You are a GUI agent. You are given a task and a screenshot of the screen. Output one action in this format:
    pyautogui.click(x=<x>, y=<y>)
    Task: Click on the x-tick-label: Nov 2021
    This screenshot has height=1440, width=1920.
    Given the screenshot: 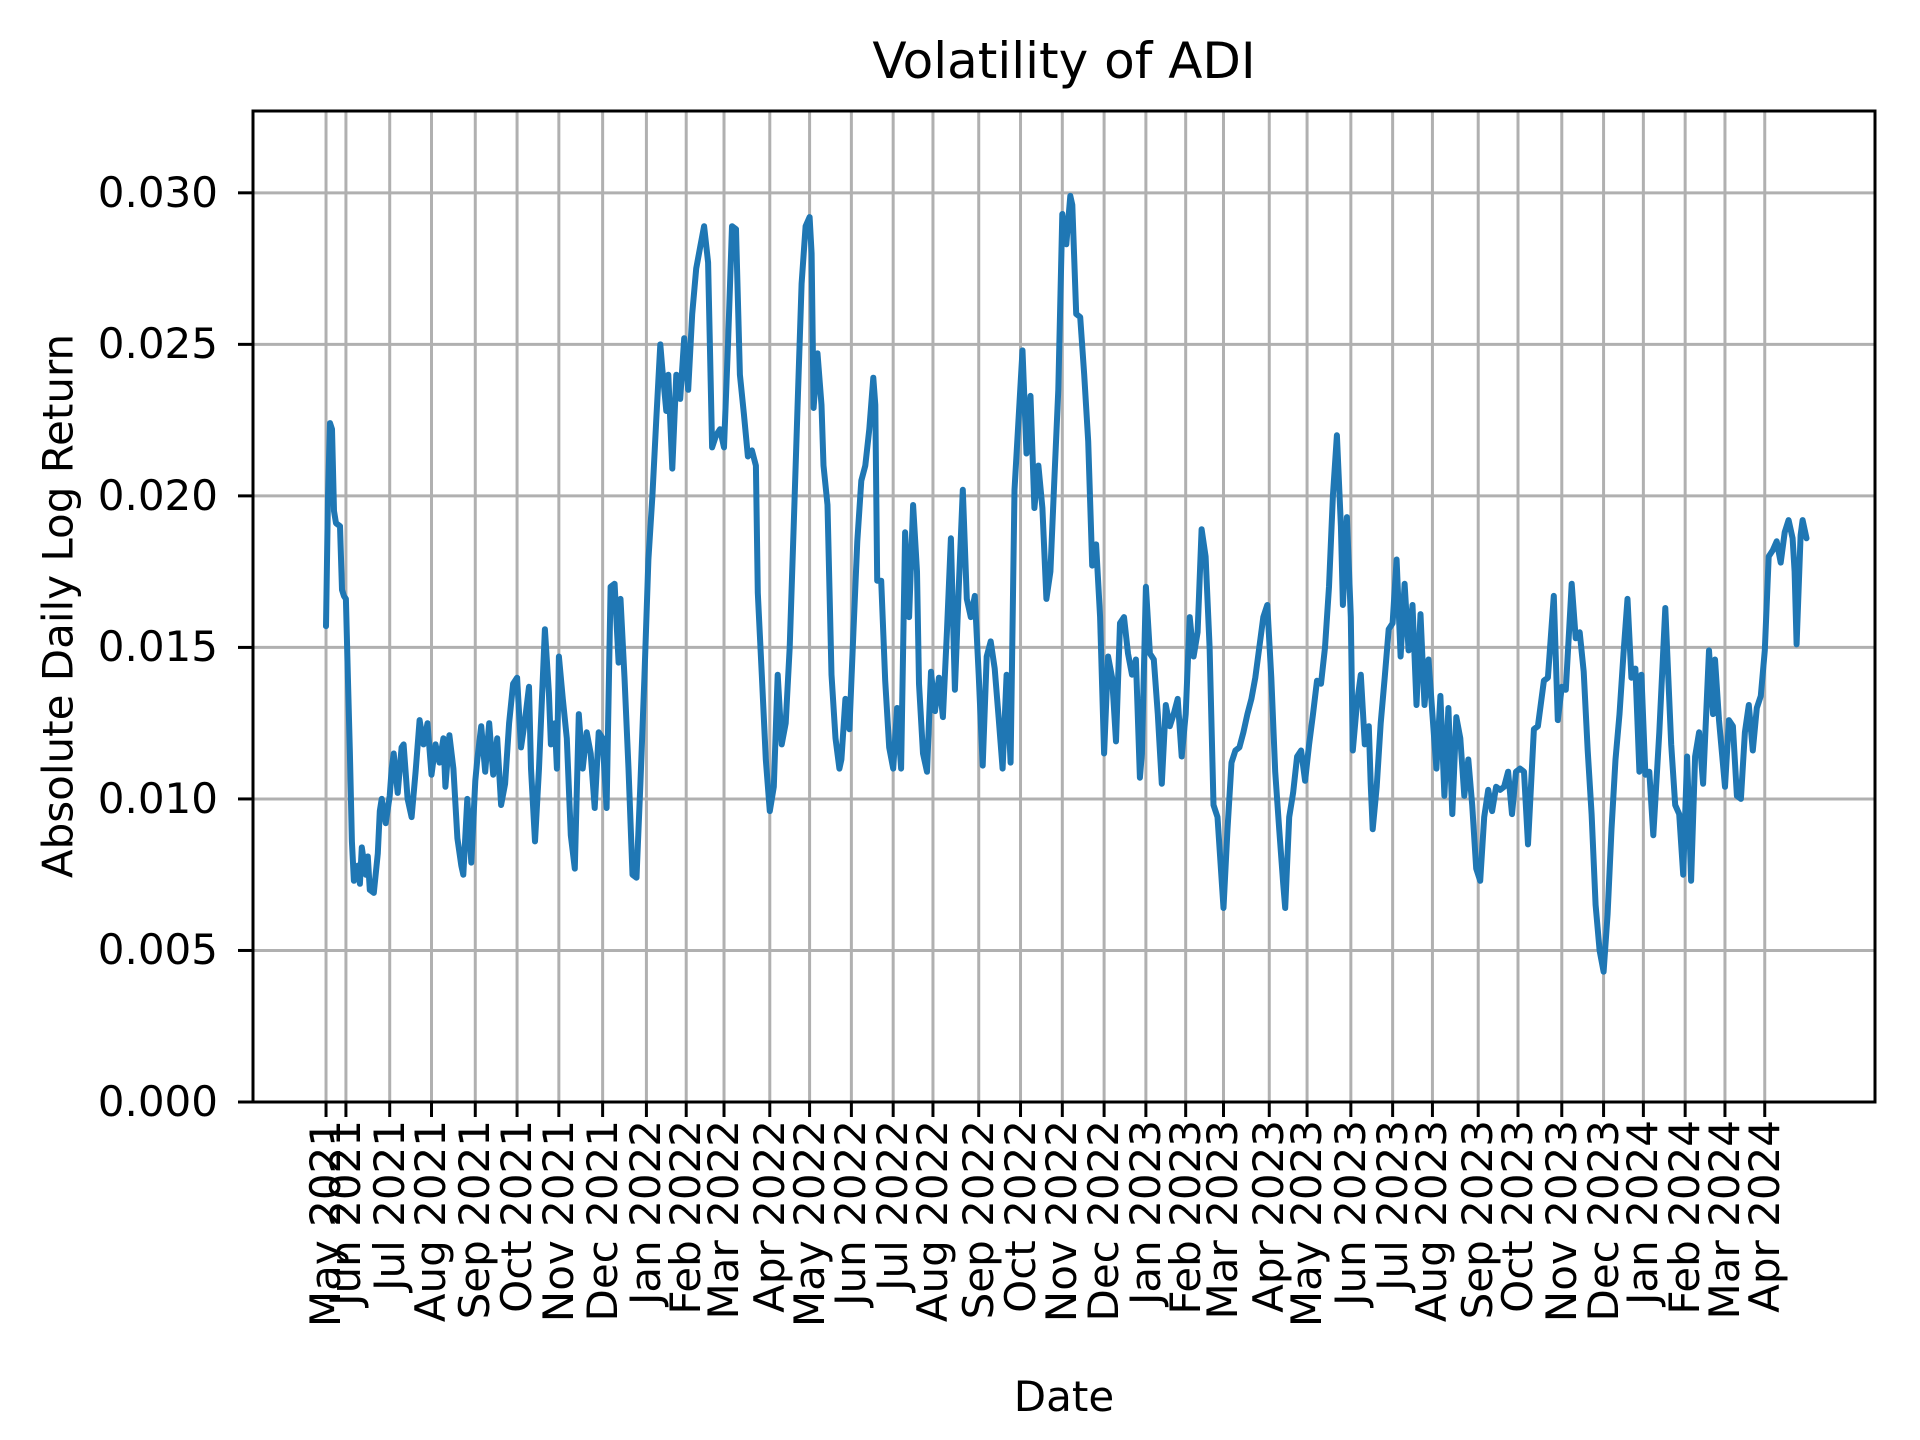 What is the action you would take?
    pyautogui.click(x=558, y=1221)
    